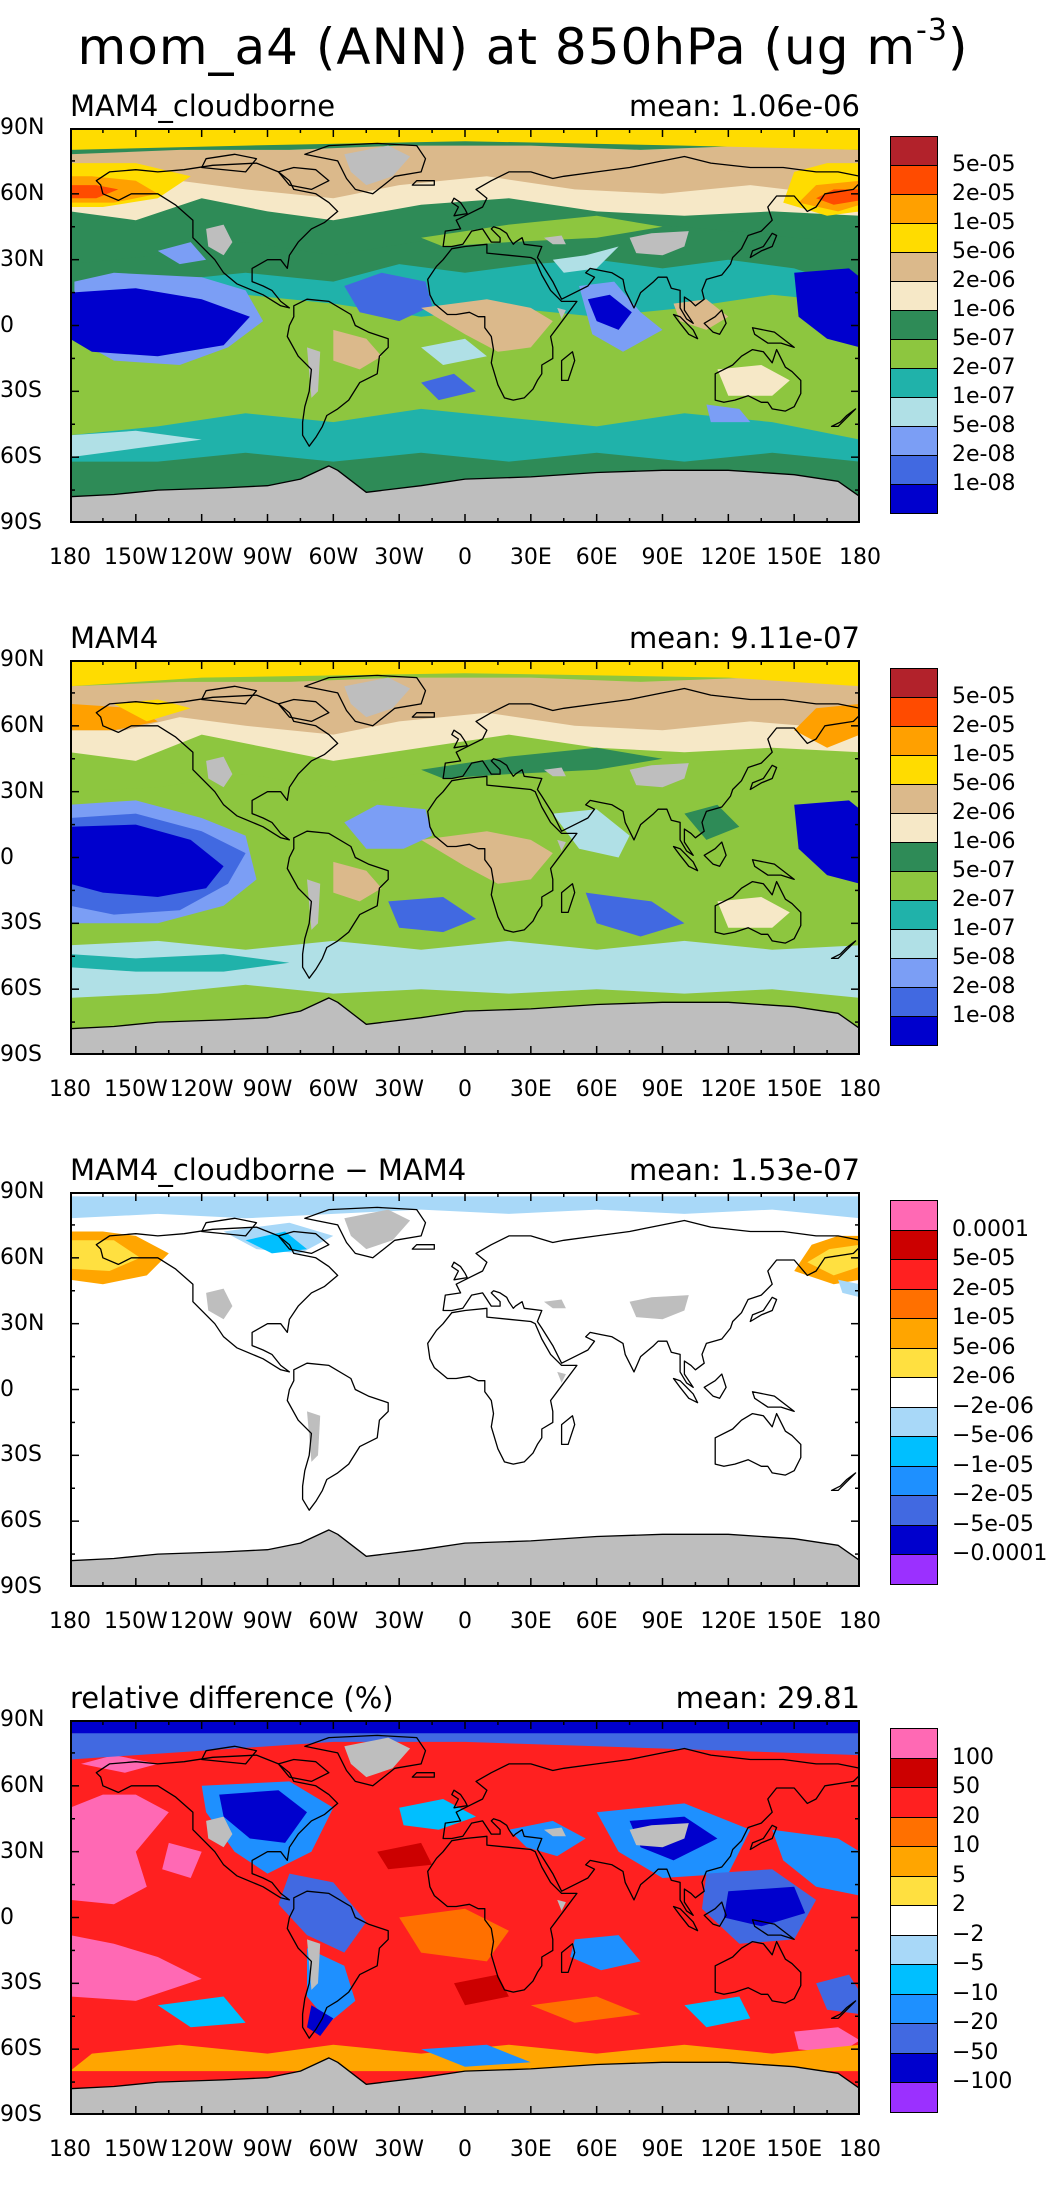  Describe the element at coordinates (984, 783) in the screenshot. I see `colorbar-label: 5e-06` at that location.